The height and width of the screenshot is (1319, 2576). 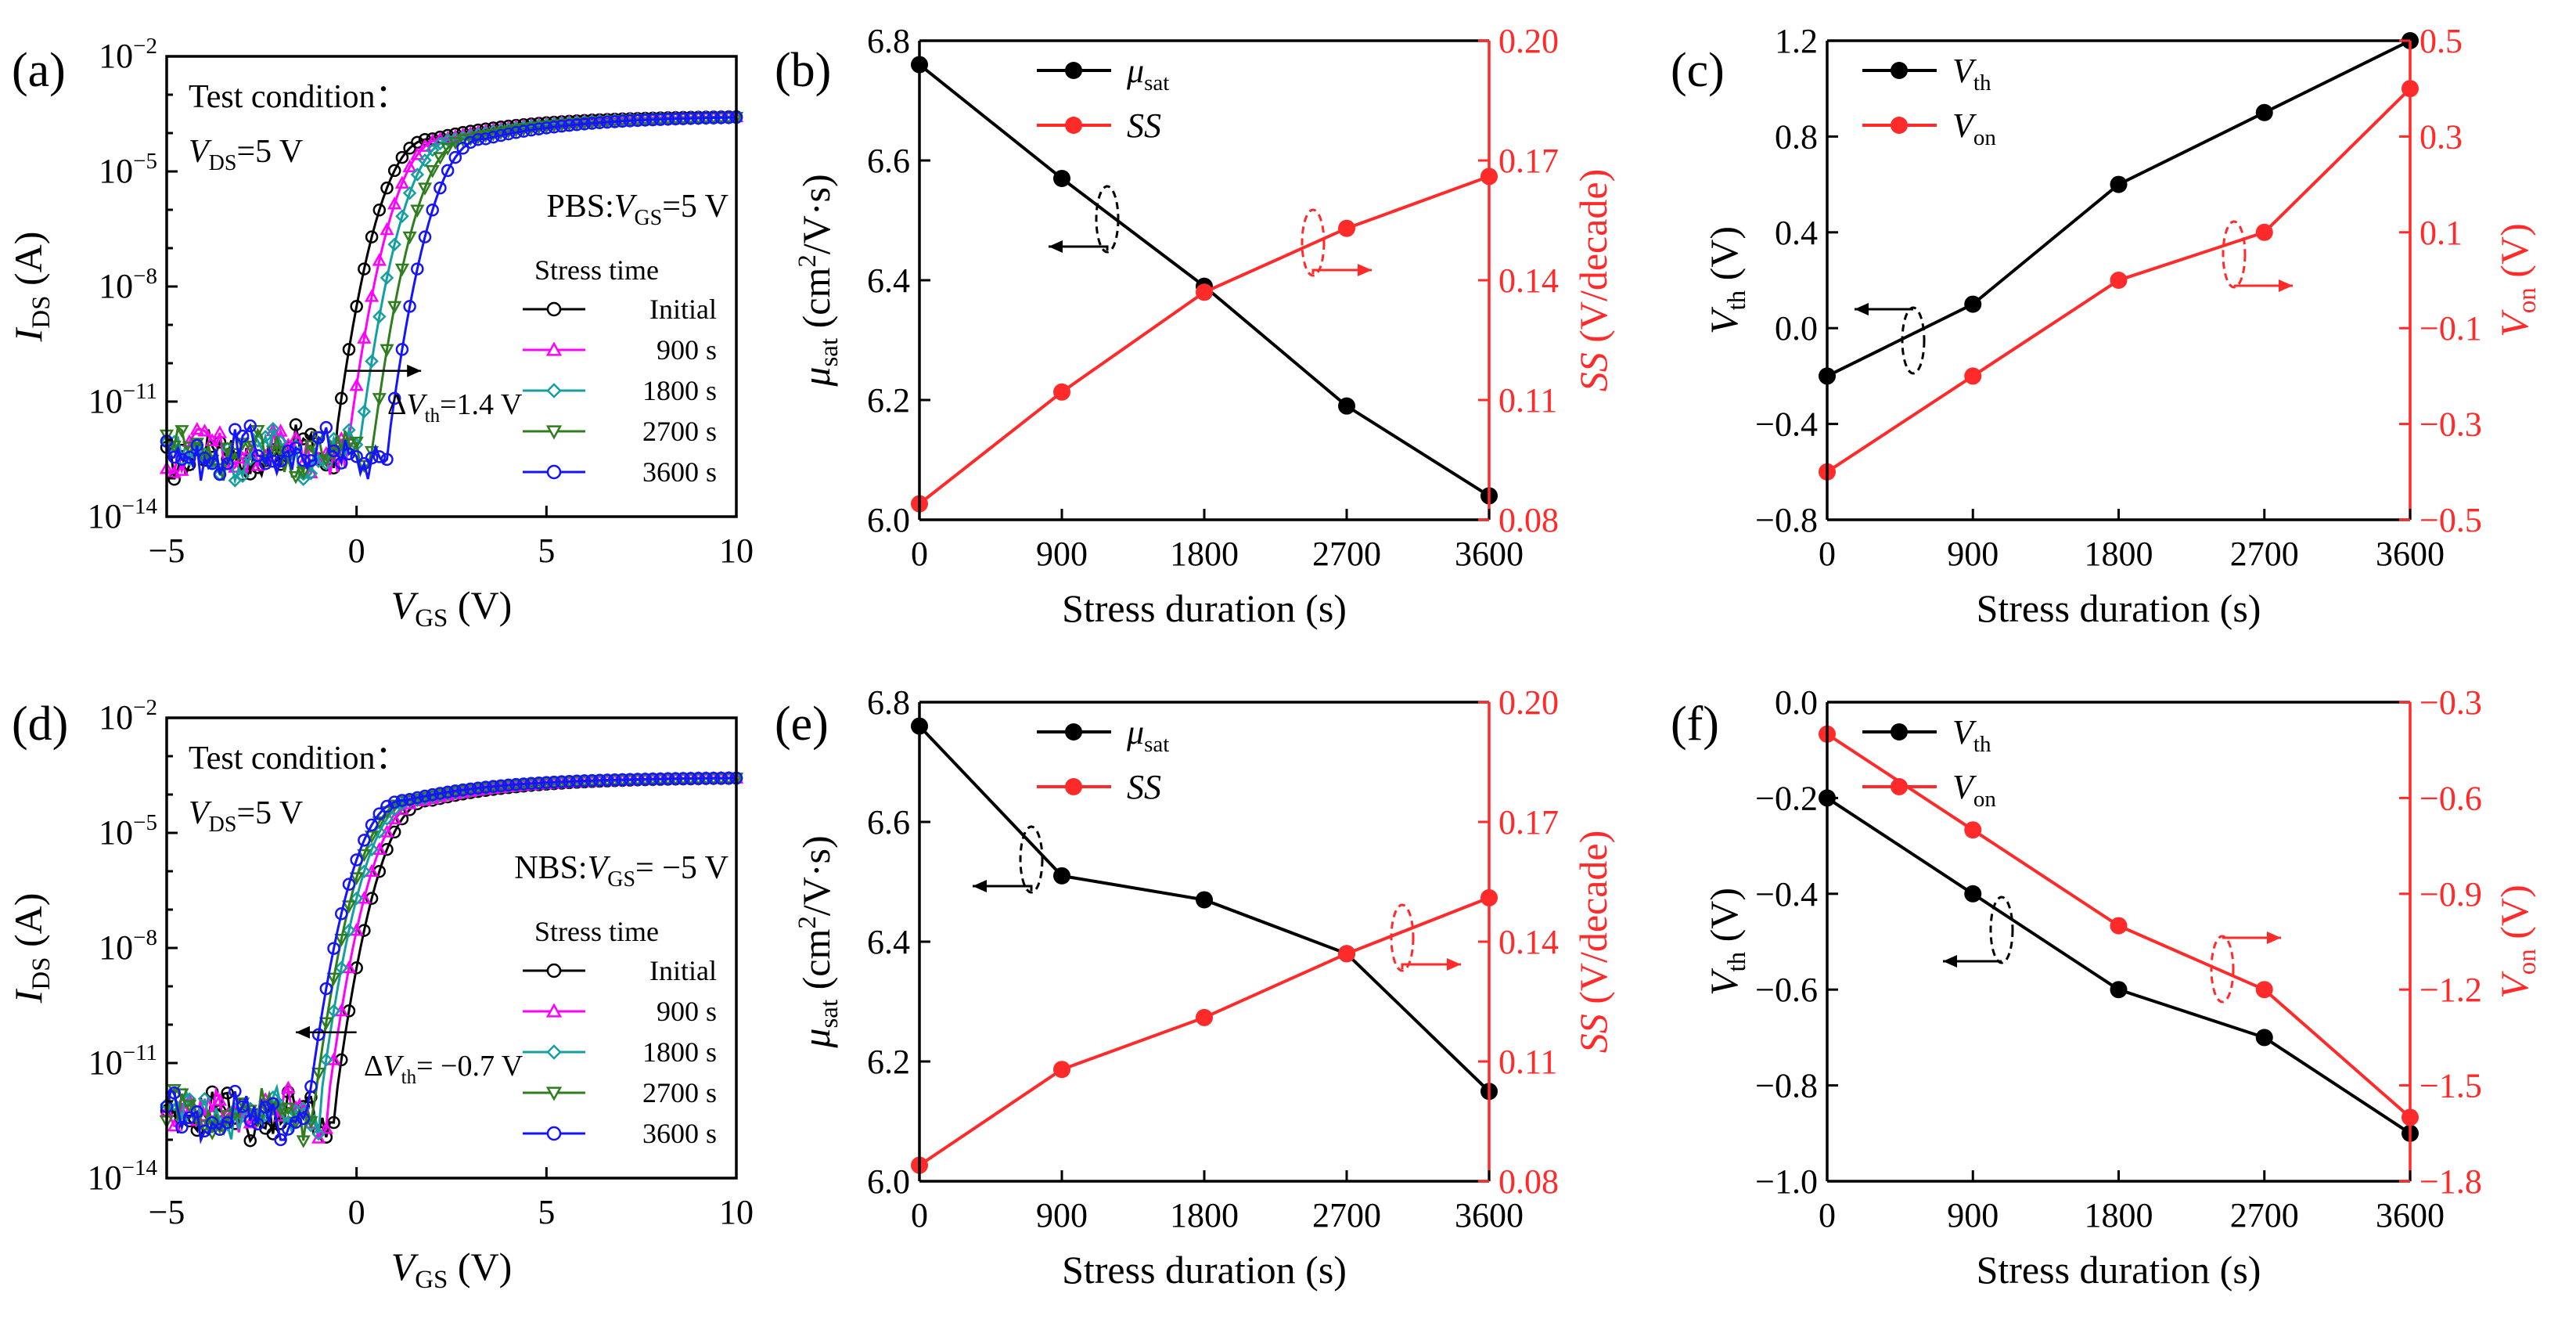 What do you see at coordinates (802, 724) in the screenshot?
I see `panel-label: (e)` at bounding box center [802, 724].